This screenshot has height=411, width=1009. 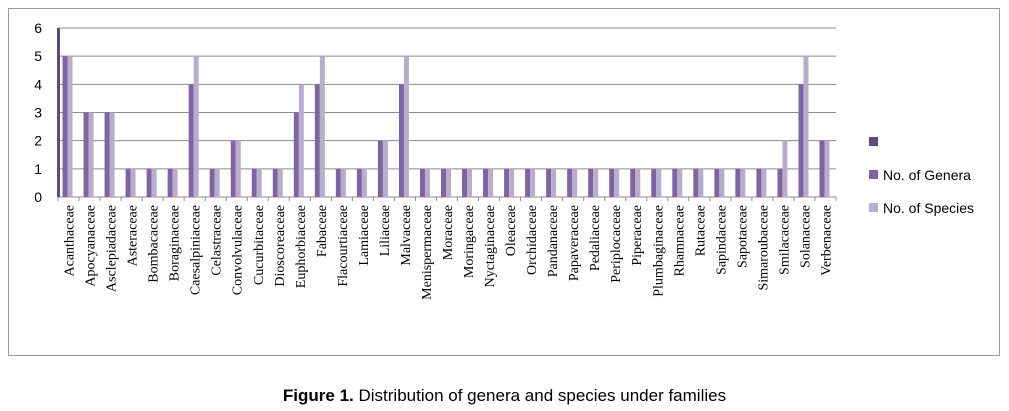 I want to click on x-category-label: Plumbaginaceae, so click(x=658, y=251).